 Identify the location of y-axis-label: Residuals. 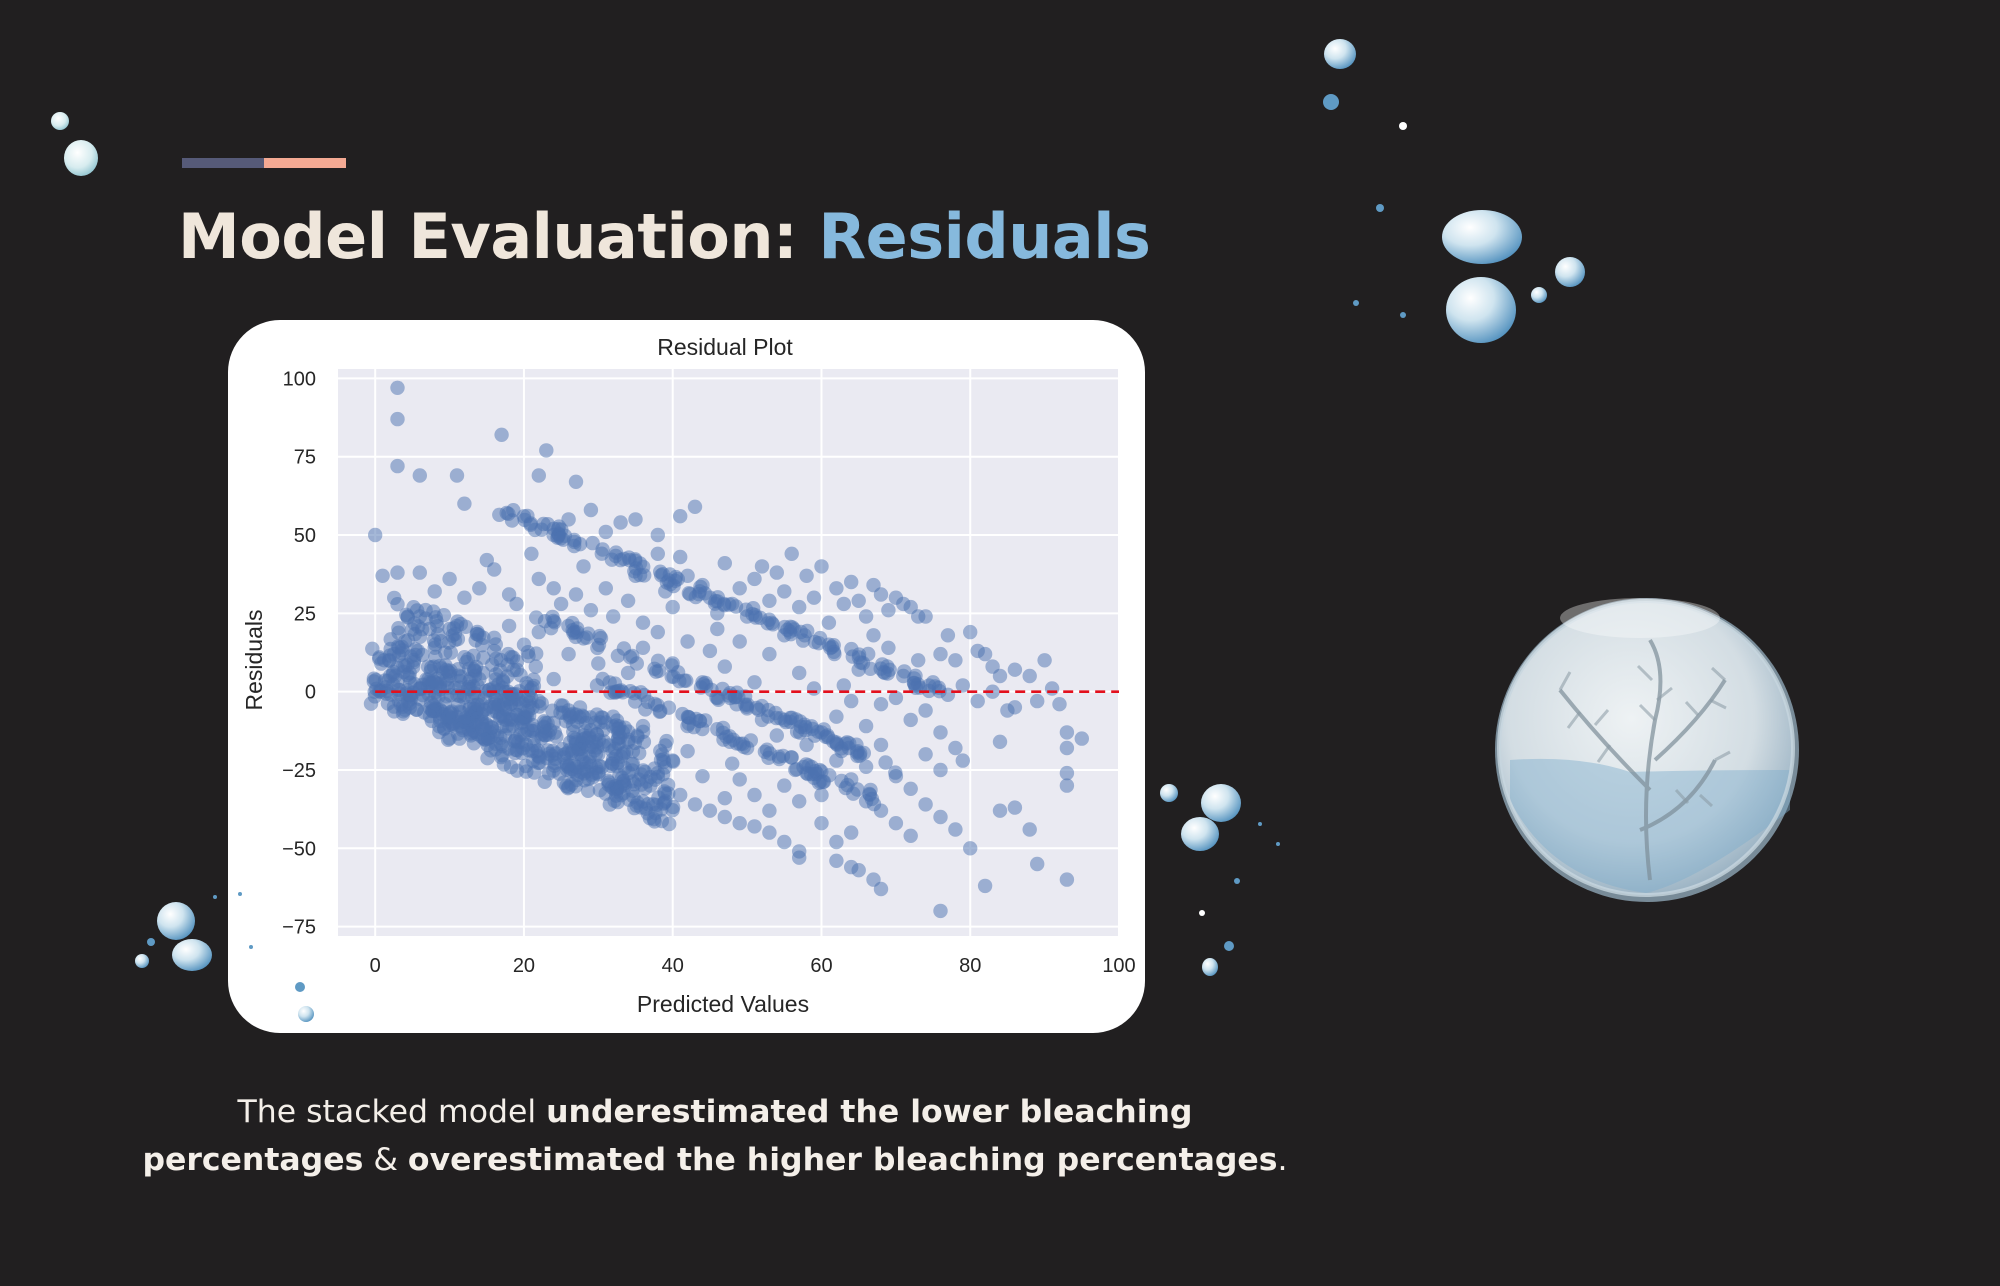
(254, 660).